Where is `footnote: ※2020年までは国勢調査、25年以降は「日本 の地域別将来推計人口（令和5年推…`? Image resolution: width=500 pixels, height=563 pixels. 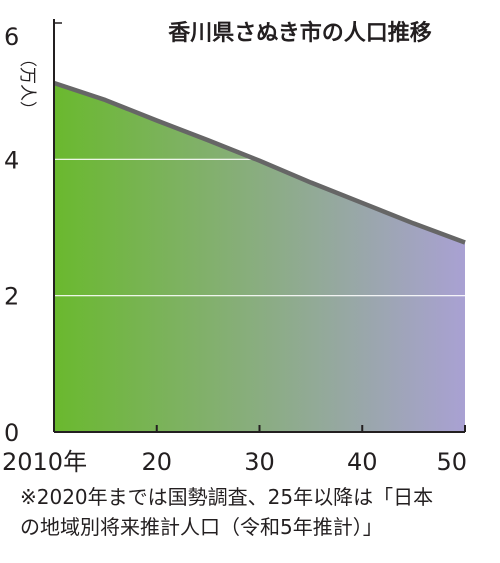 footnote: ※2020年までは国勢調査、25年以降は「日本 の地域別将来推計人口（令和5年推… is located at coordinates (255, 512).